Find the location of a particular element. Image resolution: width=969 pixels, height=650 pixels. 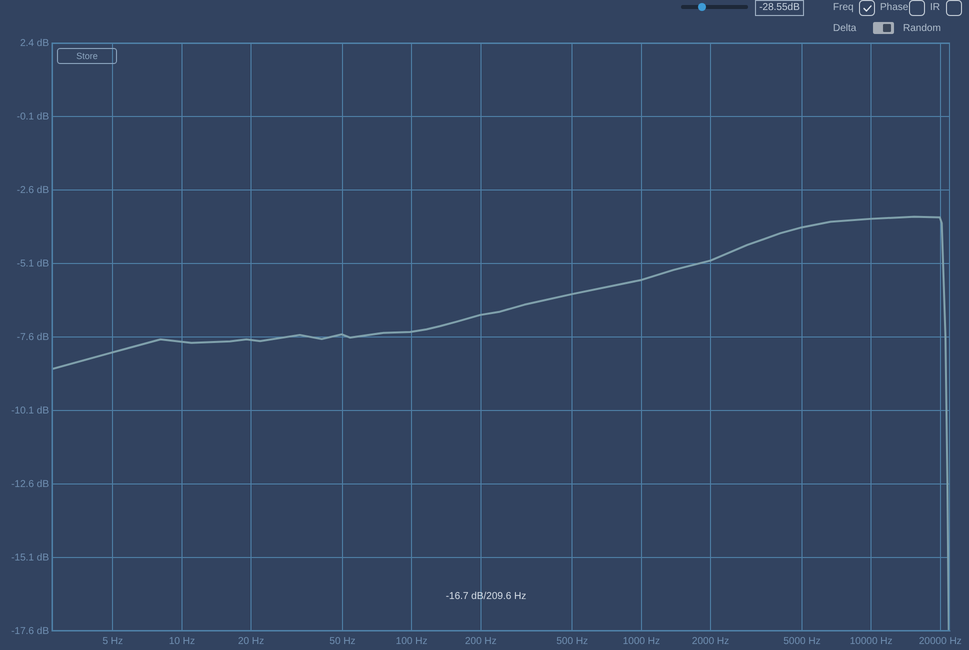

text: Delta is located at coordinates (844, 29).